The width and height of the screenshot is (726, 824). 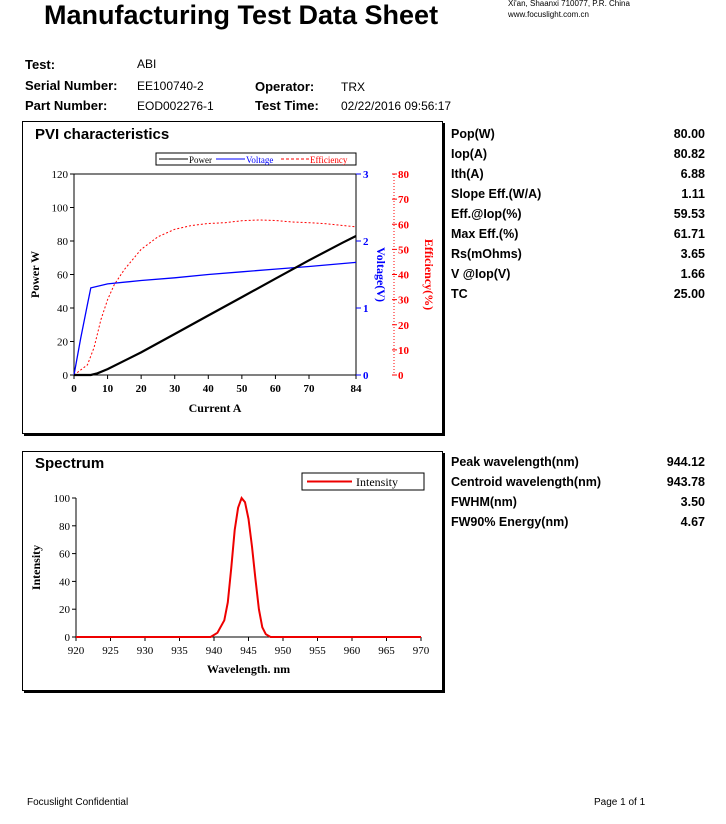 What do you see at coordinates (241, 15) in the screenshot?
I see `page-title: Manufacturing Test Data Sheet` at bounding box center [241, 15].